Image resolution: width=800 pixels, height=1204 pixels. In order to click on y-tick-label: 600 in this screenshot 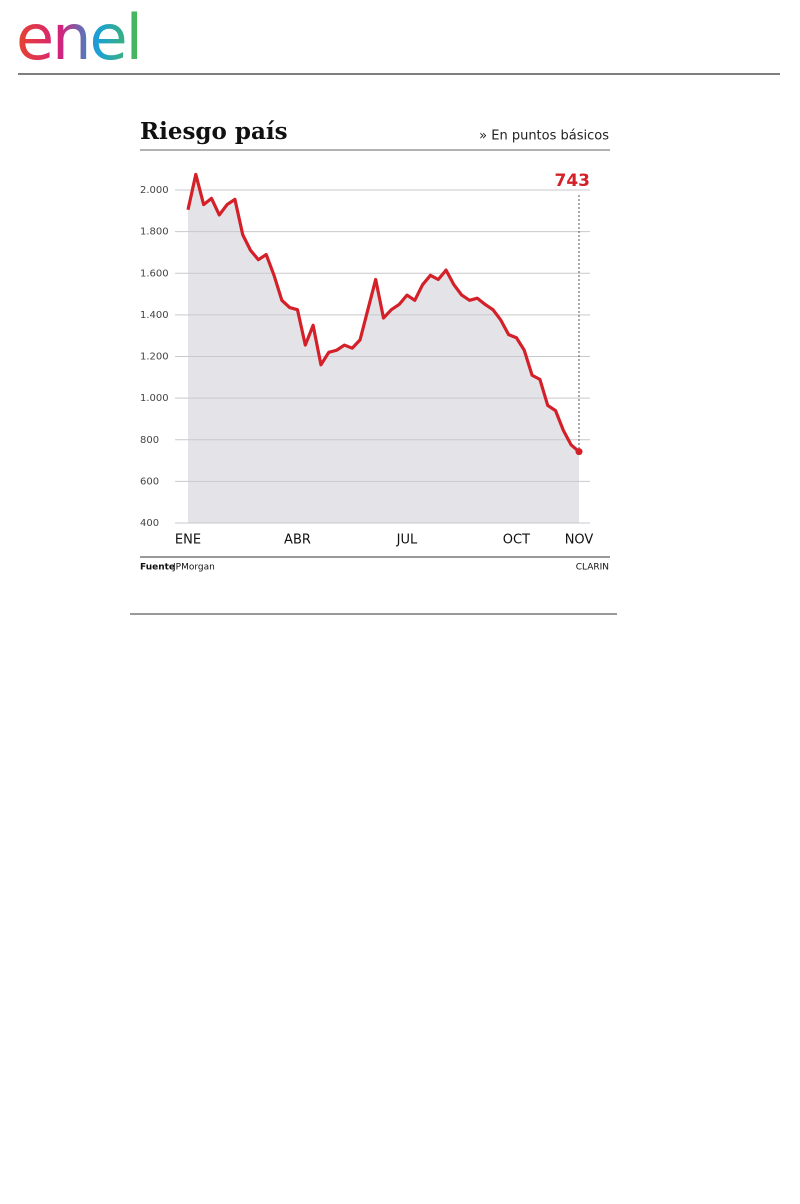, I will do `click(149, 481)`.